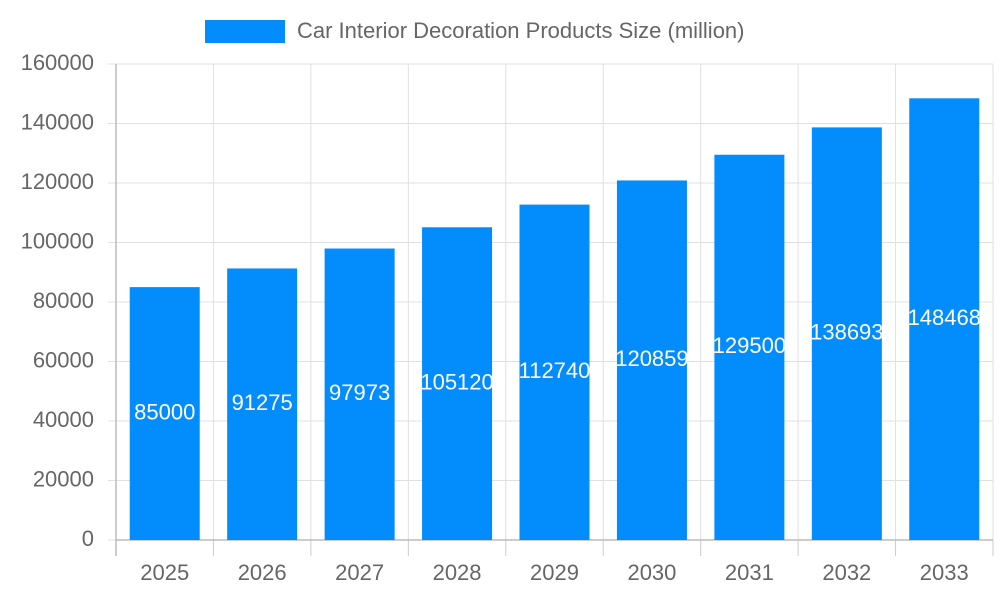 This screenshot has width=1000, height=605. What do you see at coordinates (554, 572) in the screenshot?
I see `x-tick-label: 2029` at bounding box center [554, 572].